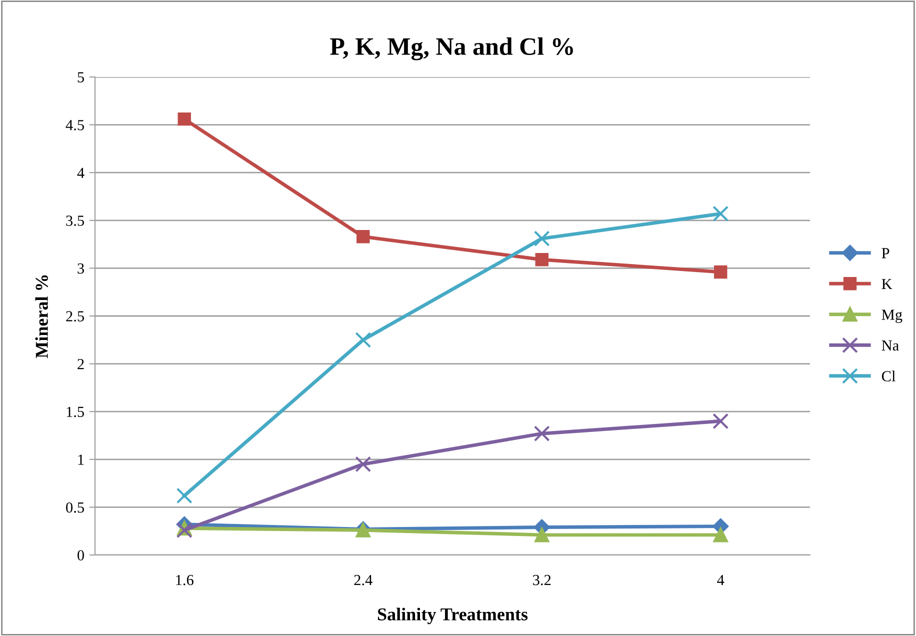 This screenshot has width=916, height=636. Describe the element at coordinates (80, 173) in the screenshot. I see `y-tick-label: 4` at that location.